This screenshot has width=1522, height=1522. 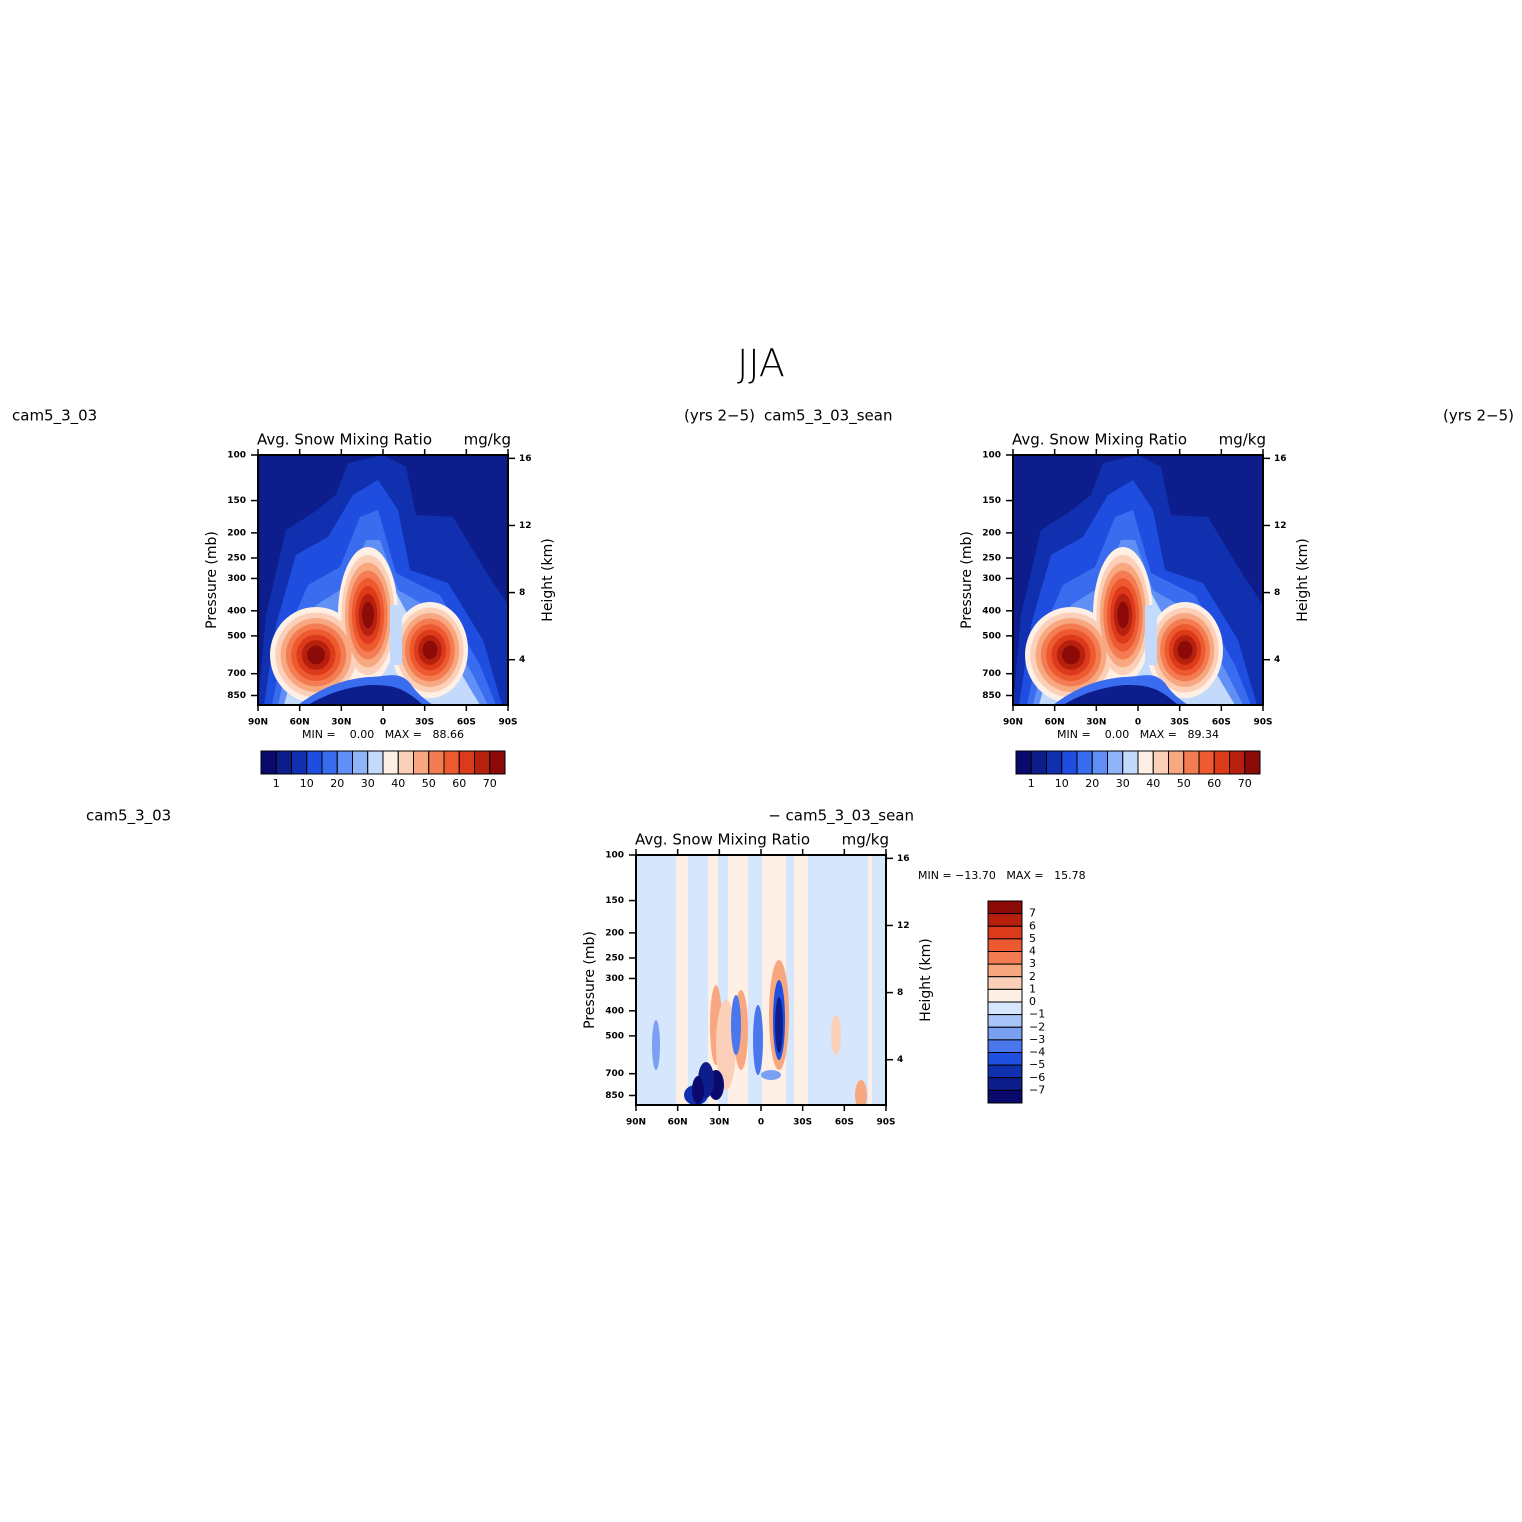 I want to click on y-tick-label: 850, so click(x=991, y=696).